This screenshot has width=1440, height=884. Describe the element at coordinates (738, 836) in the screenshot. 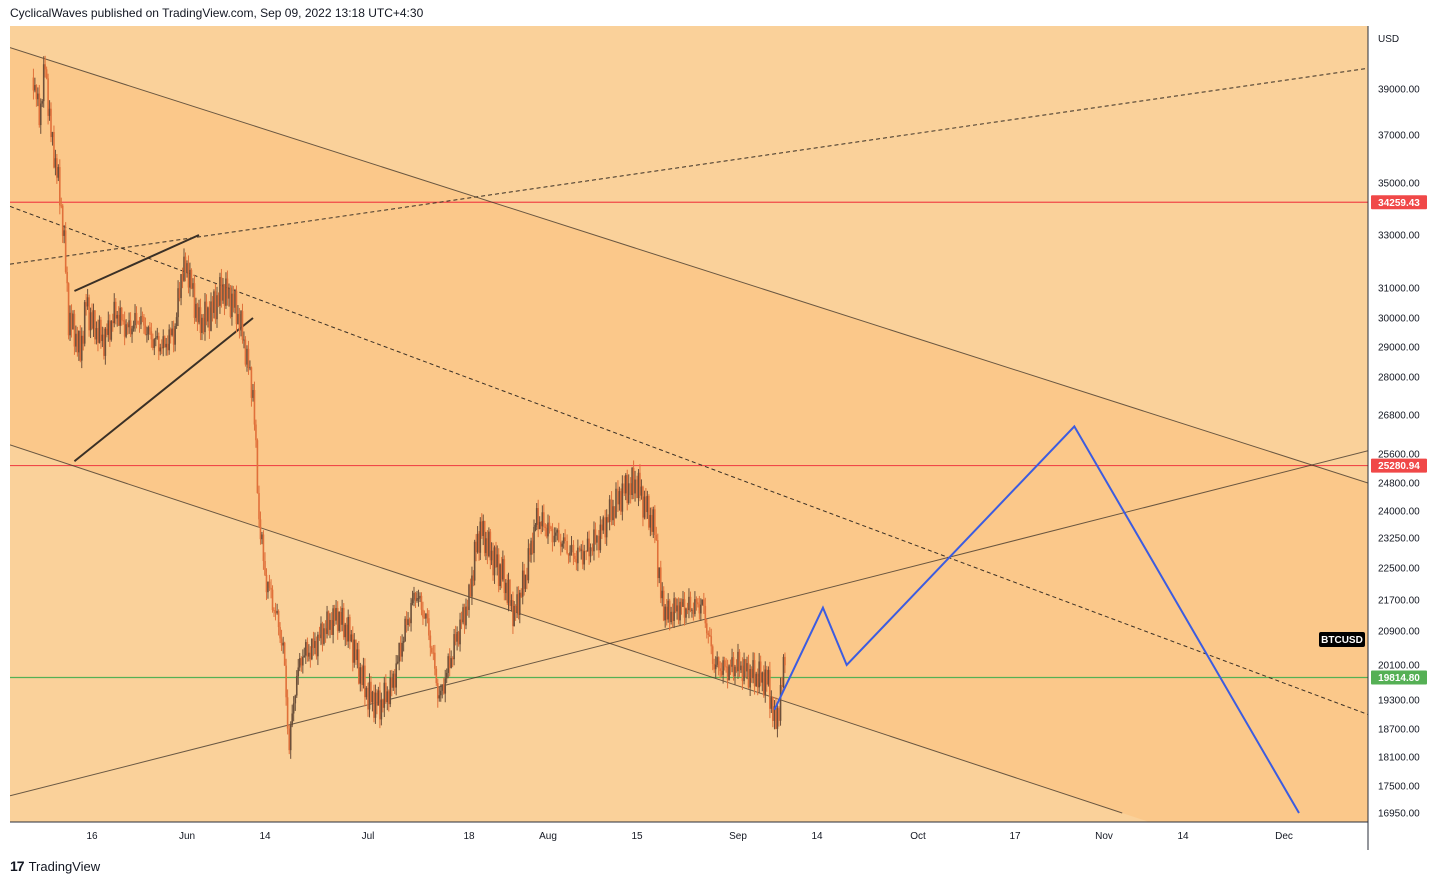

I see `x-tick-label: Sep` at that location.